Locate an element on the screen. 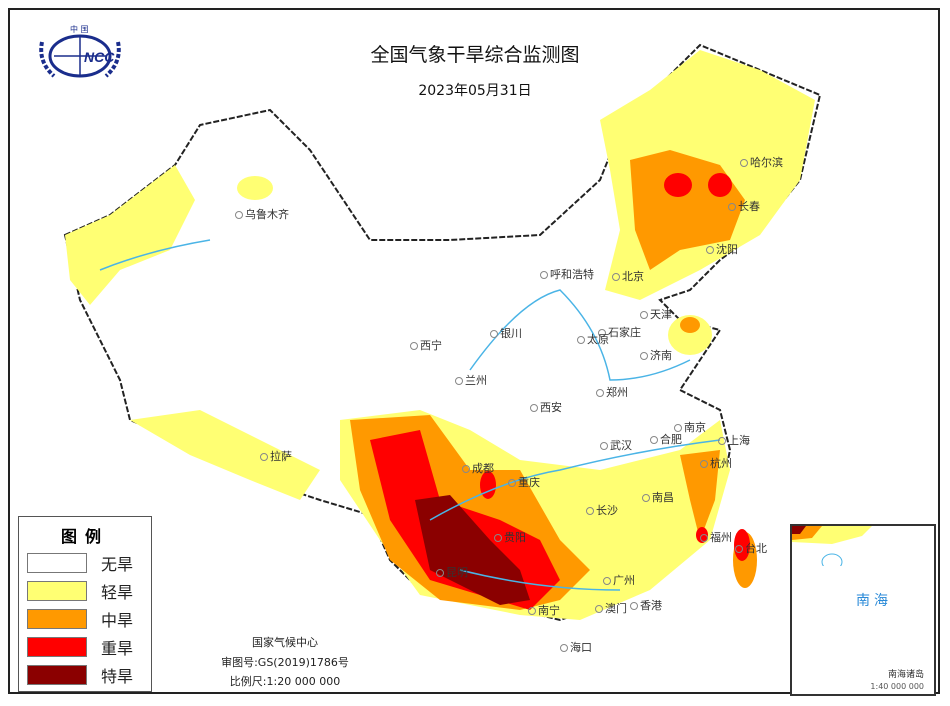 This screenshot has width=950, height=706. city-label: 石家庄 is located at coordinates (619, 332).